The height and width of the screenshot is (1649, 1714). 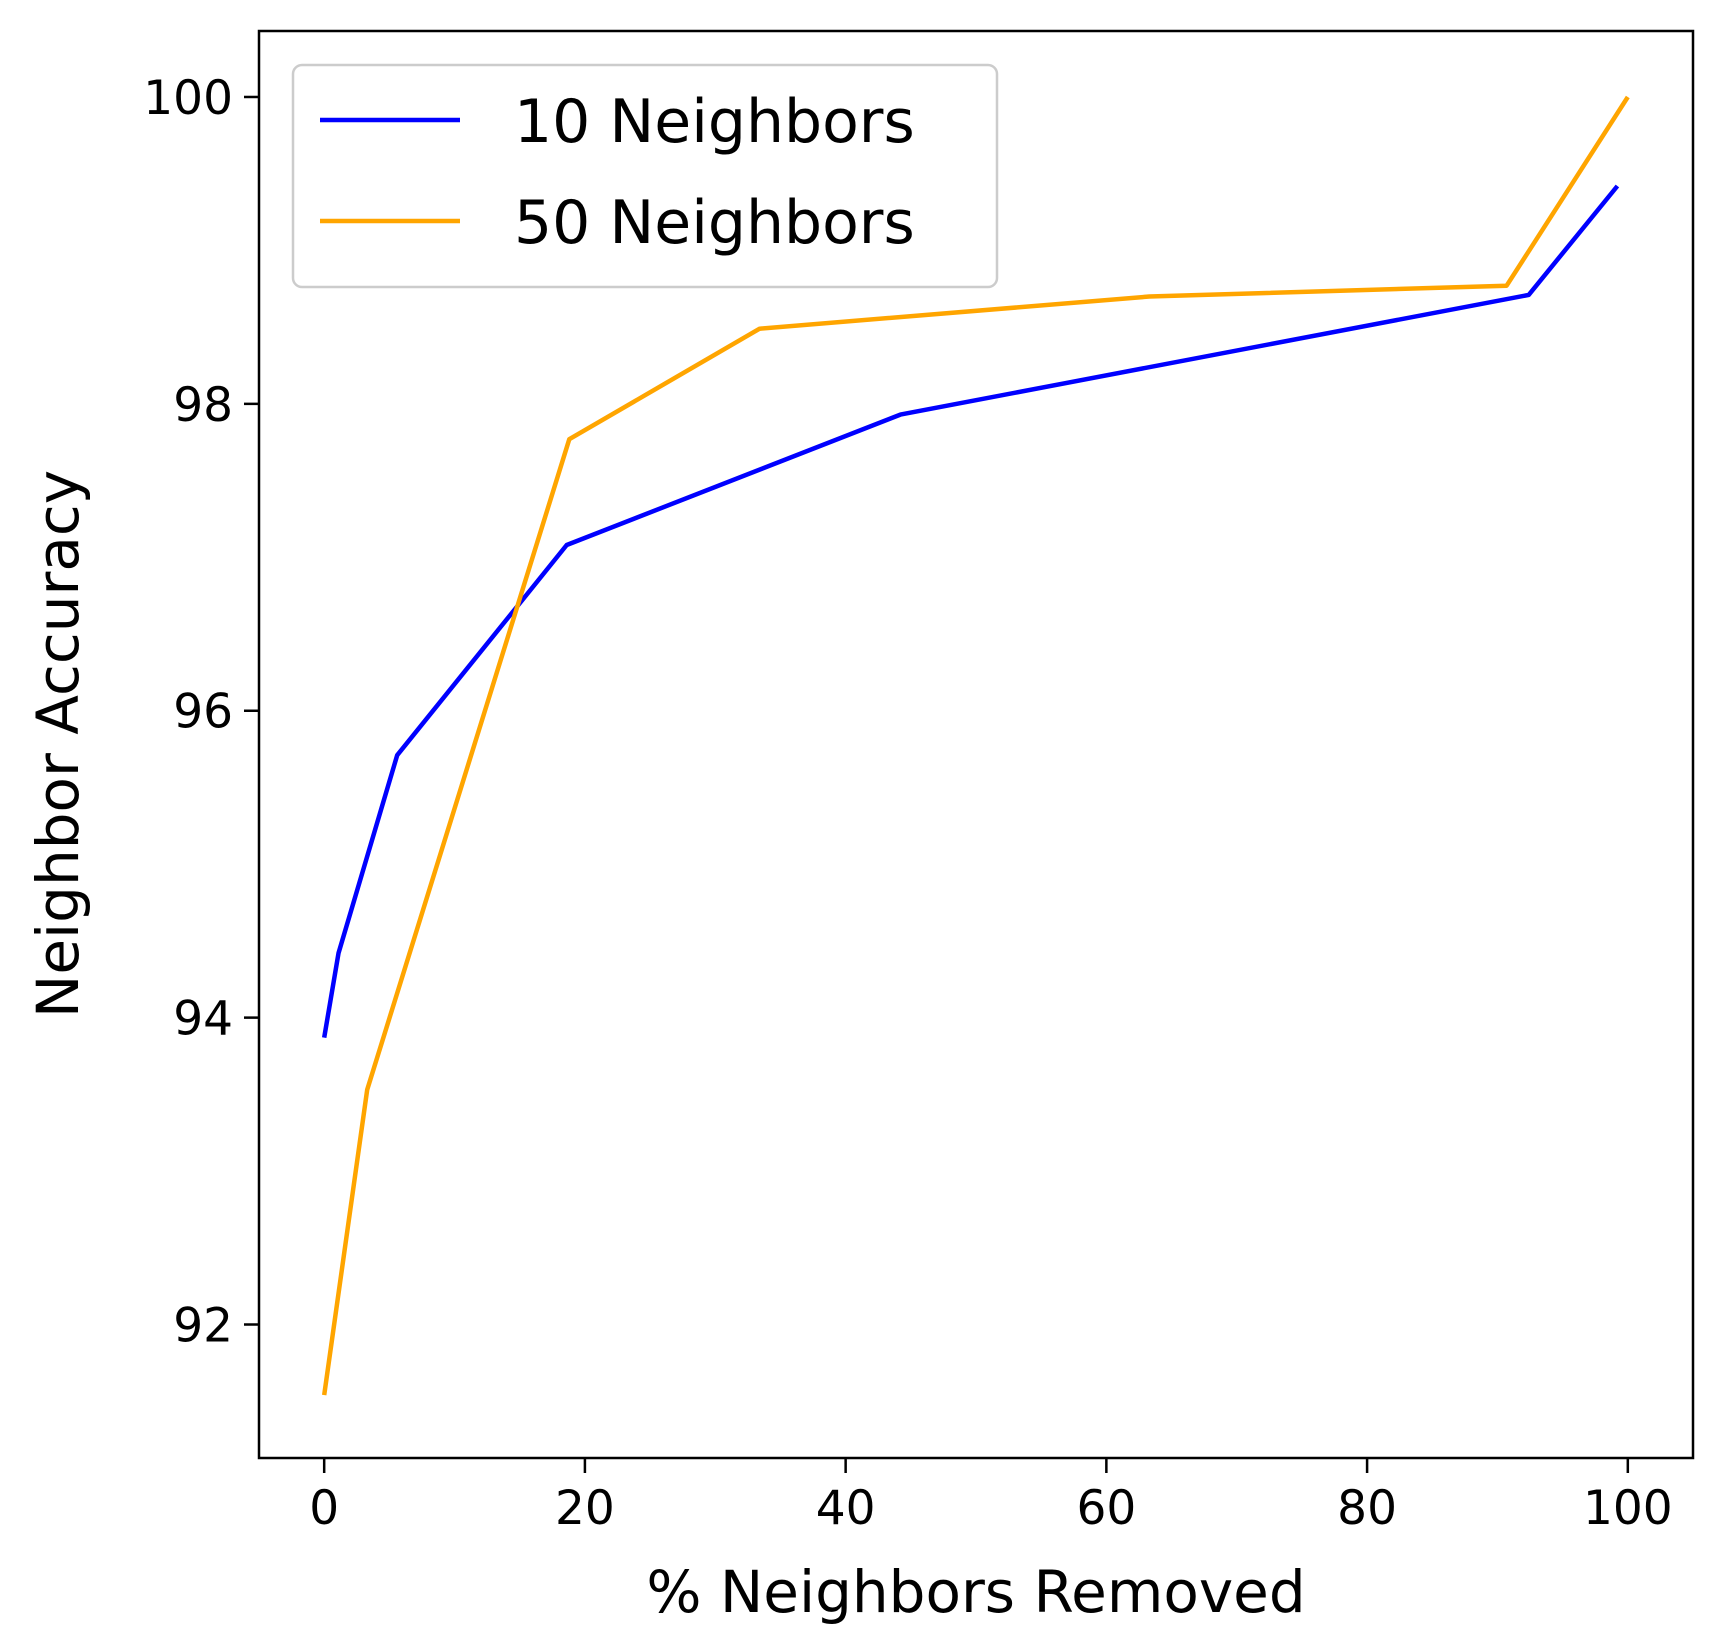 I want to click on y-tick-label: 100, so click(x=188, y=98).